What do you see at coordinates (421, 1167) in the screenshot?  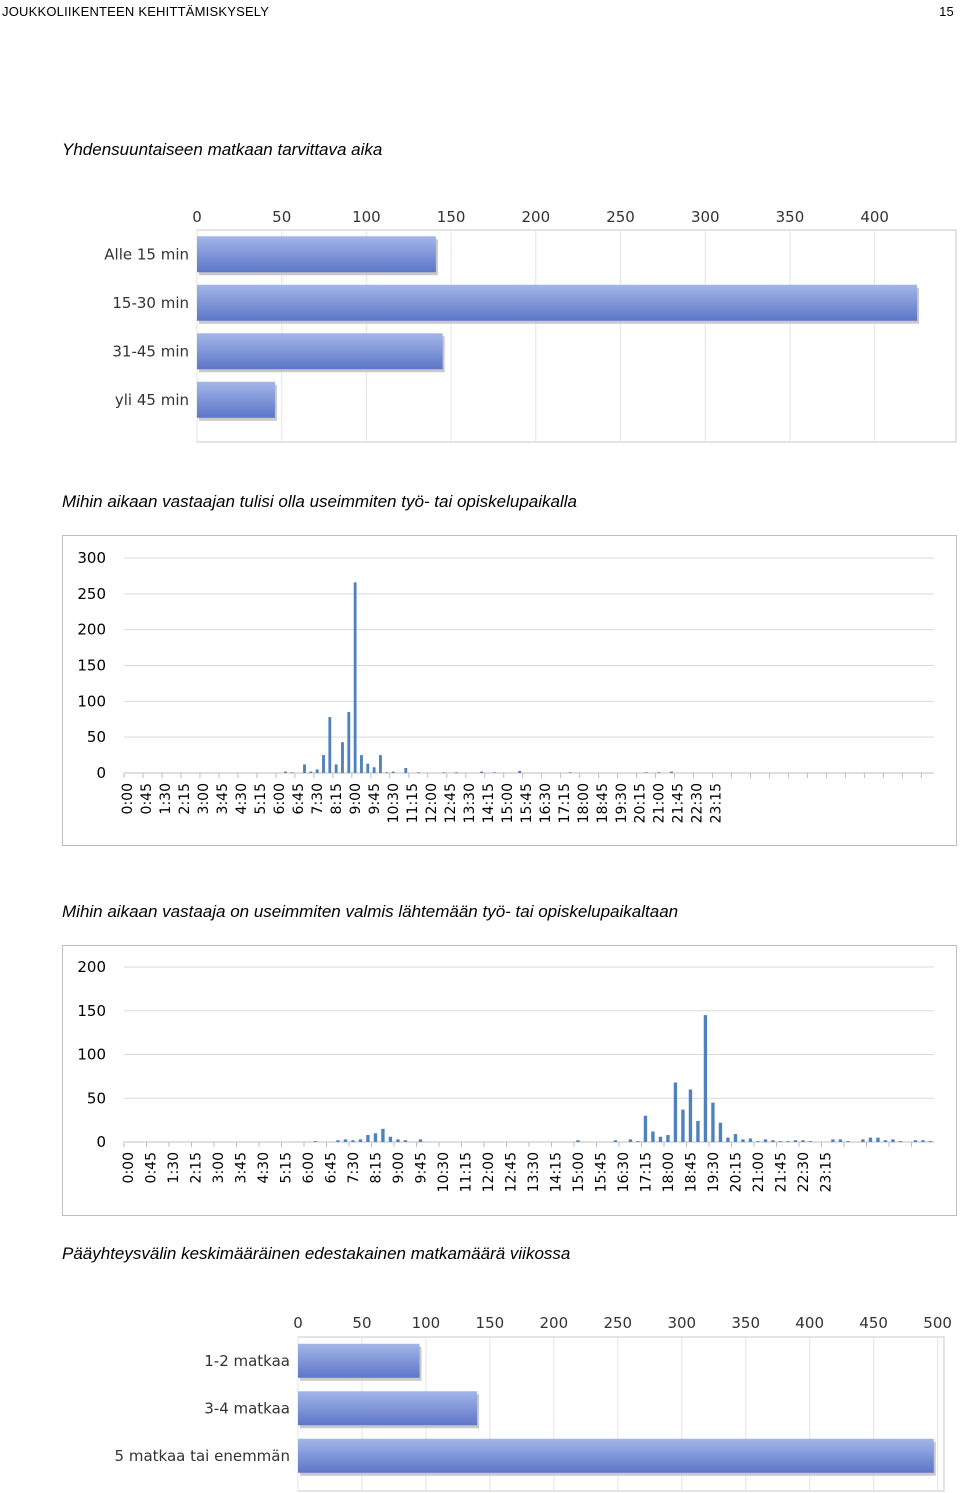 I see `x-tick-label: 9:45` at bounding box center [421, 1167].